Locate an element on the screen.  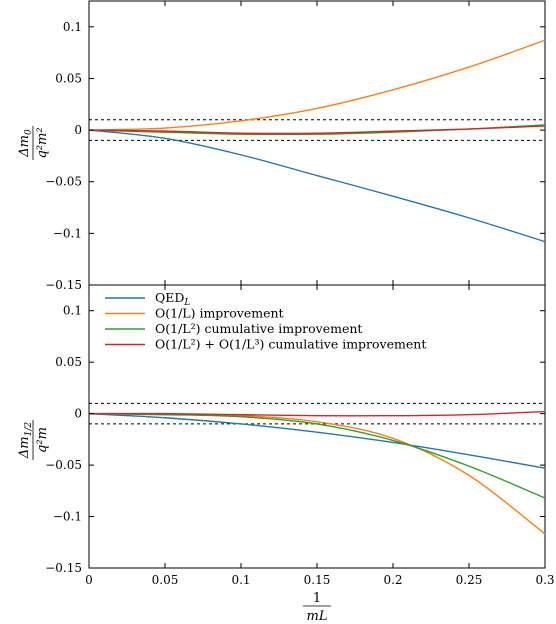
x-tick-label: 0.1 is located at coordinates (240, 580).